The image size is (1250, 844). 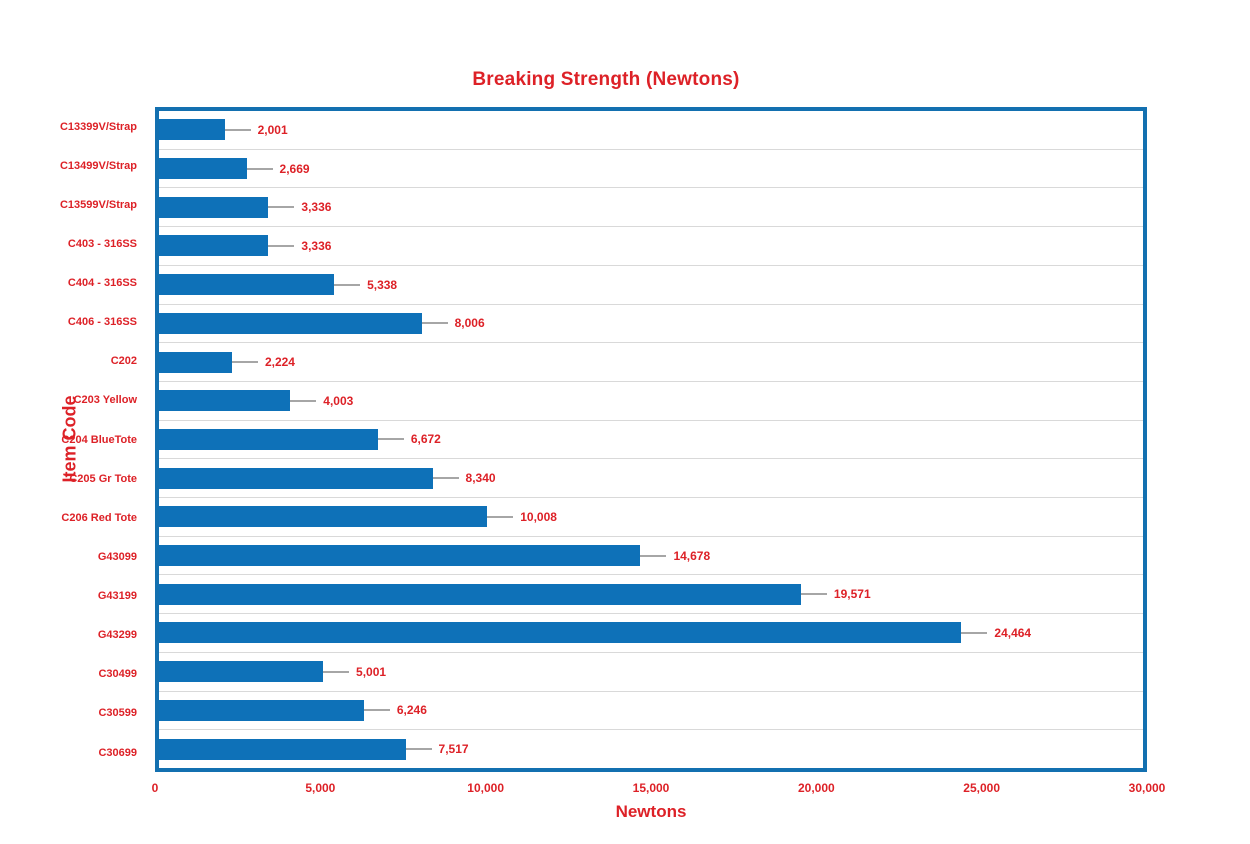 I want to click on x-axis-tick: 30,000, so click(x=1147, y=788).